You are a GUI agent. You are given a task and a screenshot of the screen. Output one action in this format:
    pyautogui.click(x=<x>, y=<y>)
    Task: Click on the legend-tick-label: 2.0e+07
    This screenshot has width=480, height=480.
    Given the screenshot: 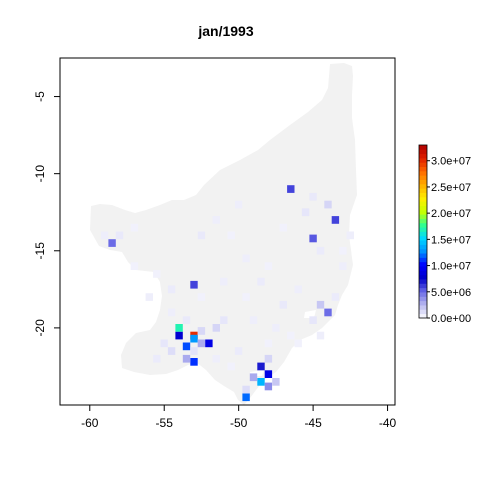 What is the action you would take?
    pyautogui.click(x=451, y=214)
    